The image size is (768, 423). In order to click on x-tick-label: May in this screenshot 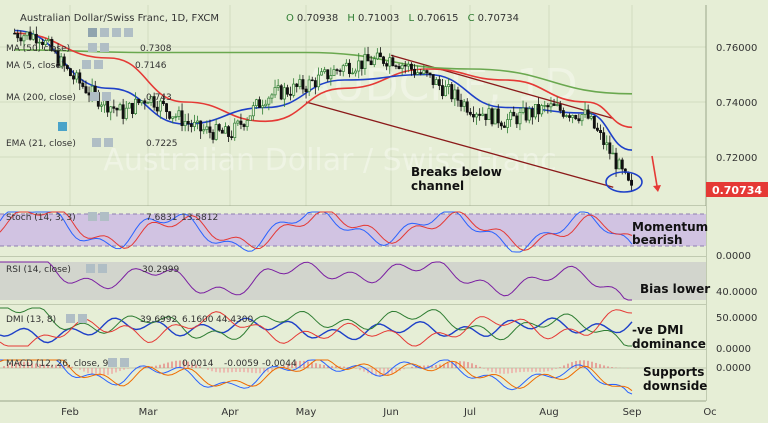, I will do `click(306, 412)`.